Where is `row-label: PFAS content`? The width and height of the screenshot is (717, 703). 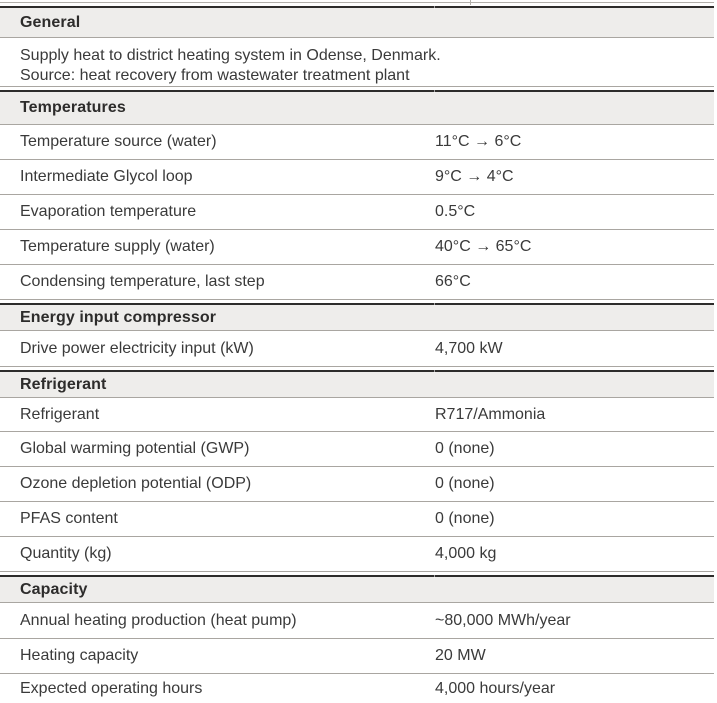 row-label: PFAS content is located at coordinates (69, 518).